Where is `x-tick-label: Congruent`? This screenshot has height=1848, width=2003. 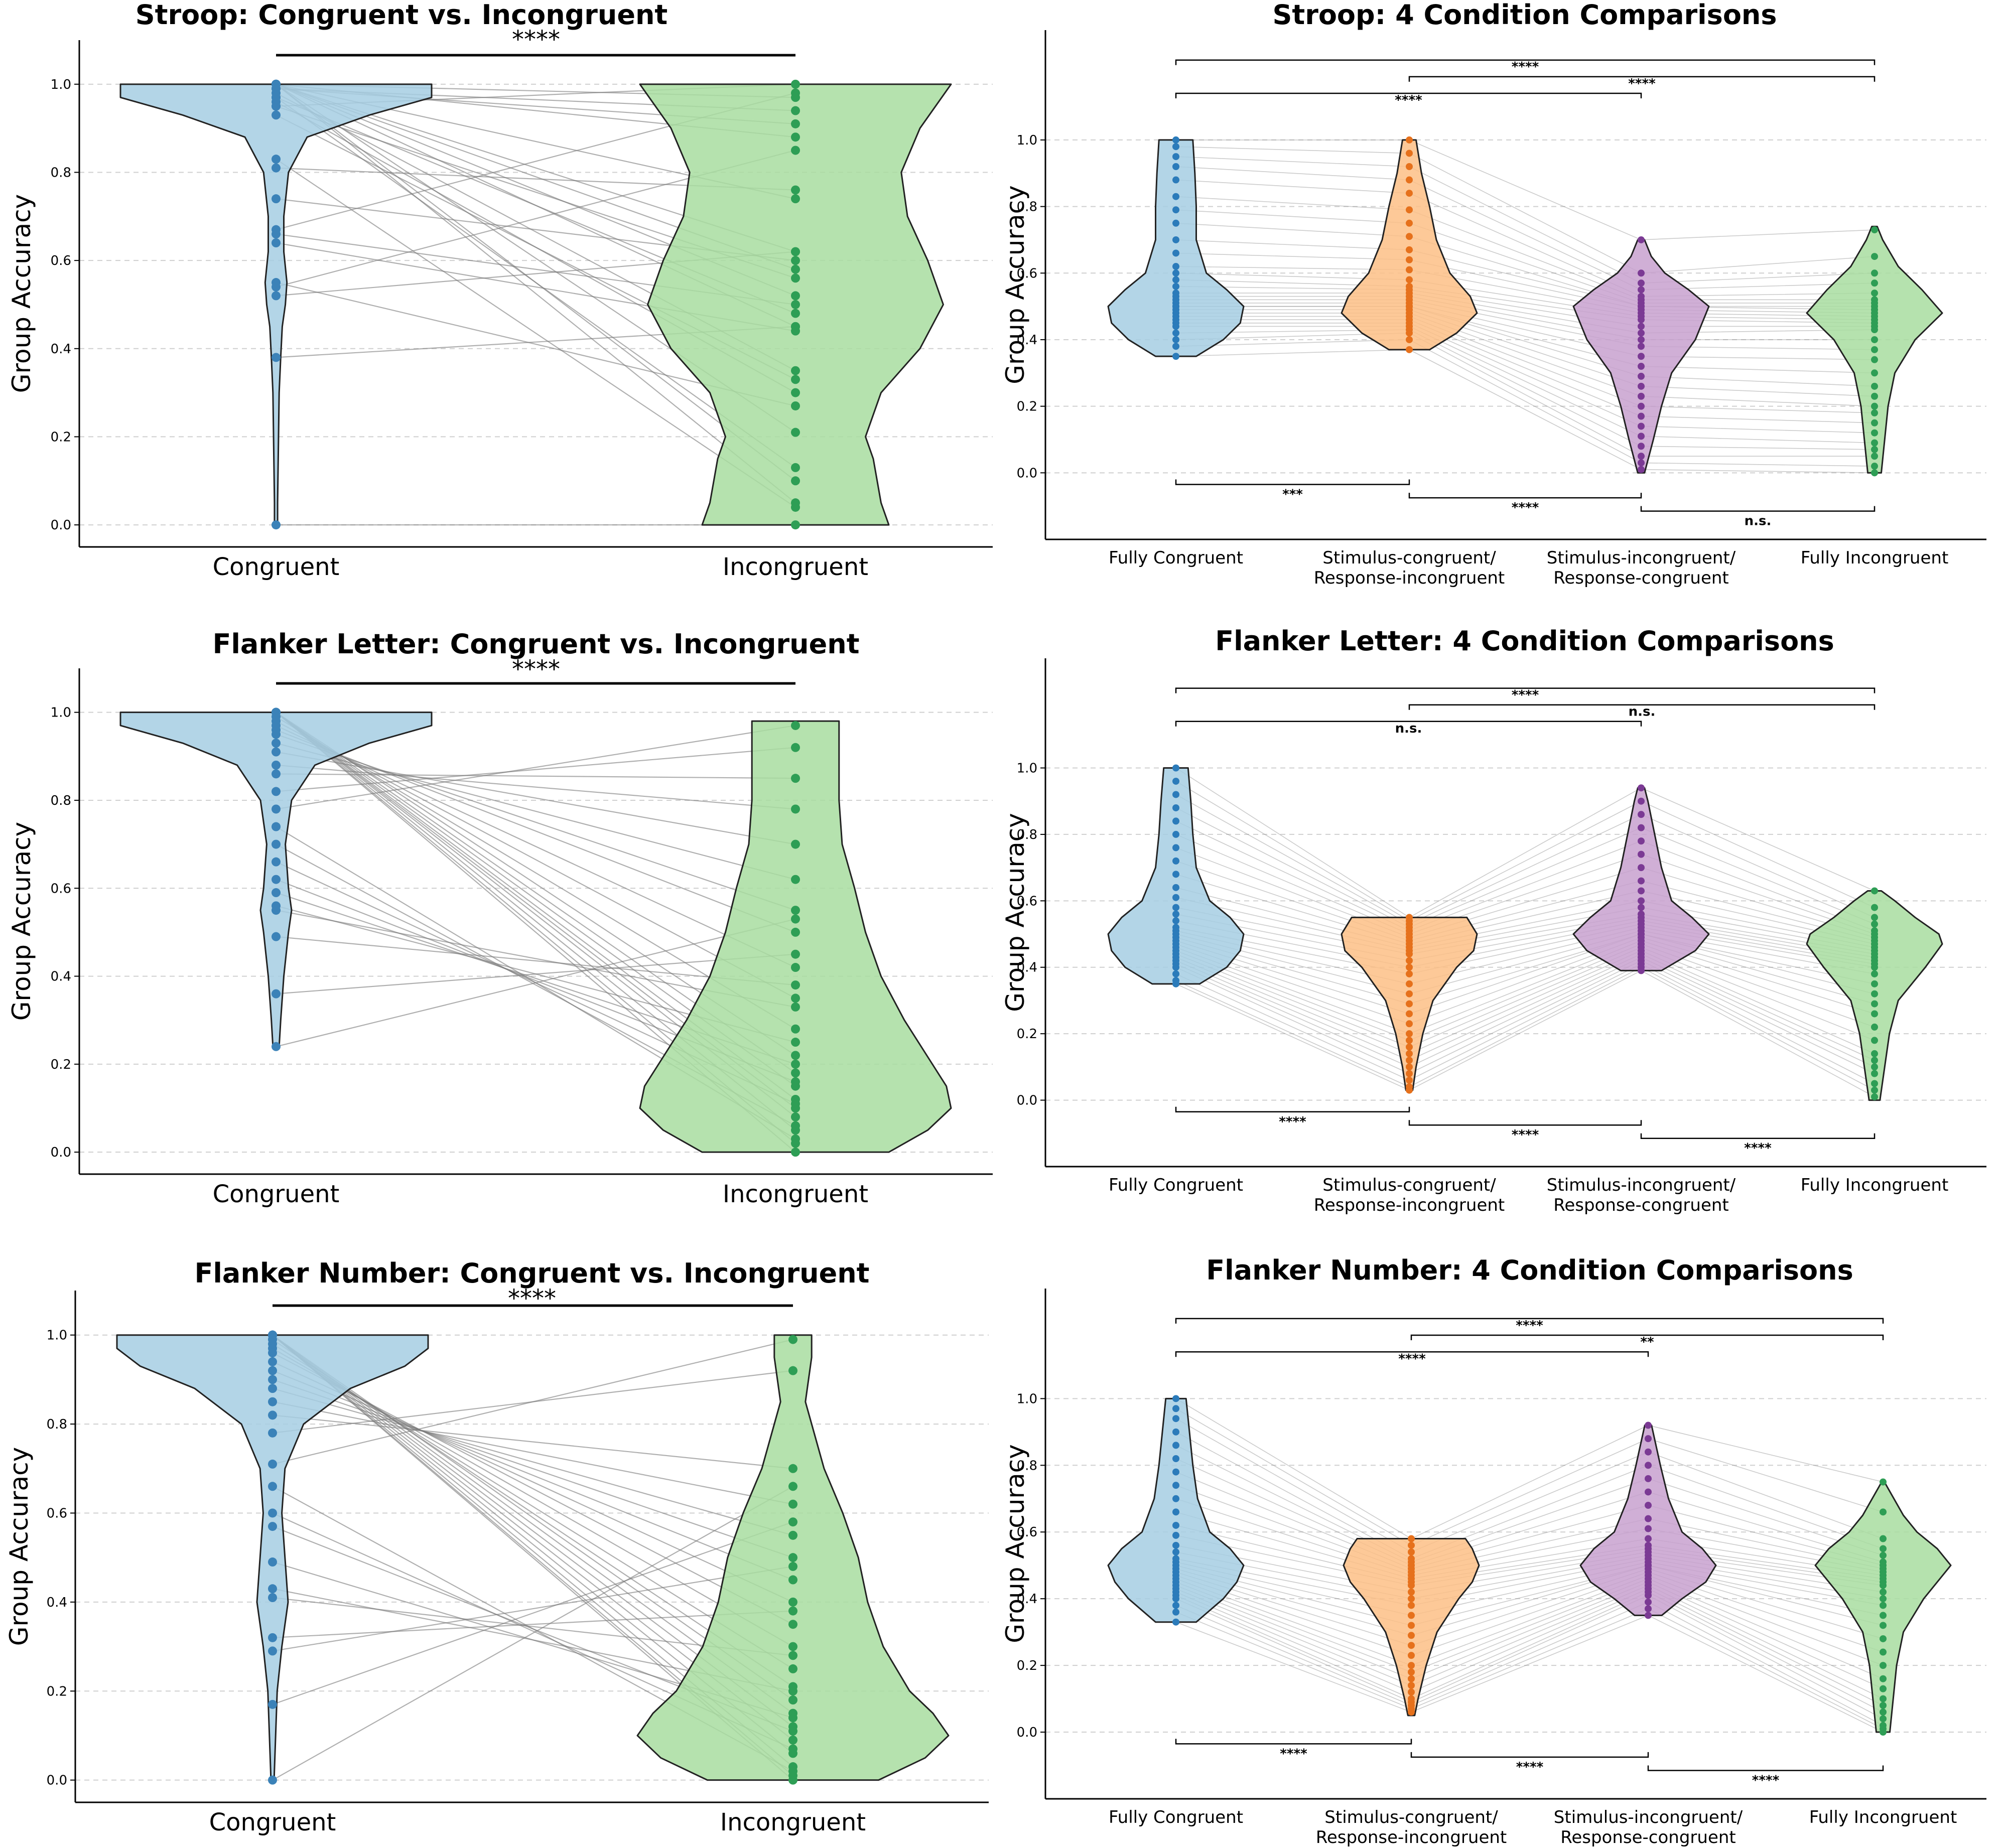 x-tick-label: Congruent is located at coordinates (276, 1194).